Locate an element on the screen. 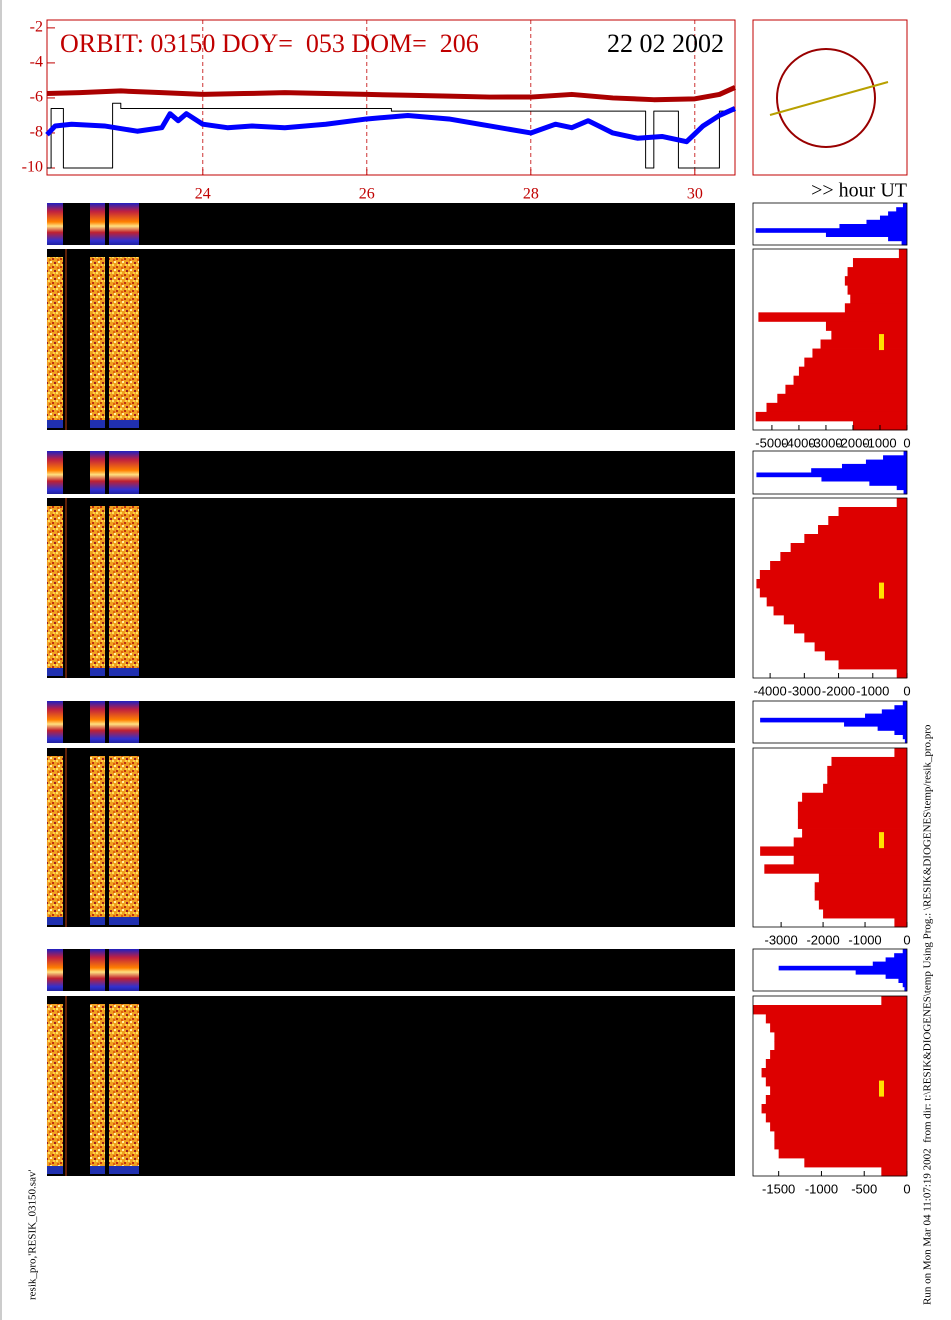  y-tick-label: -6 is located at coordinates (36, 97).